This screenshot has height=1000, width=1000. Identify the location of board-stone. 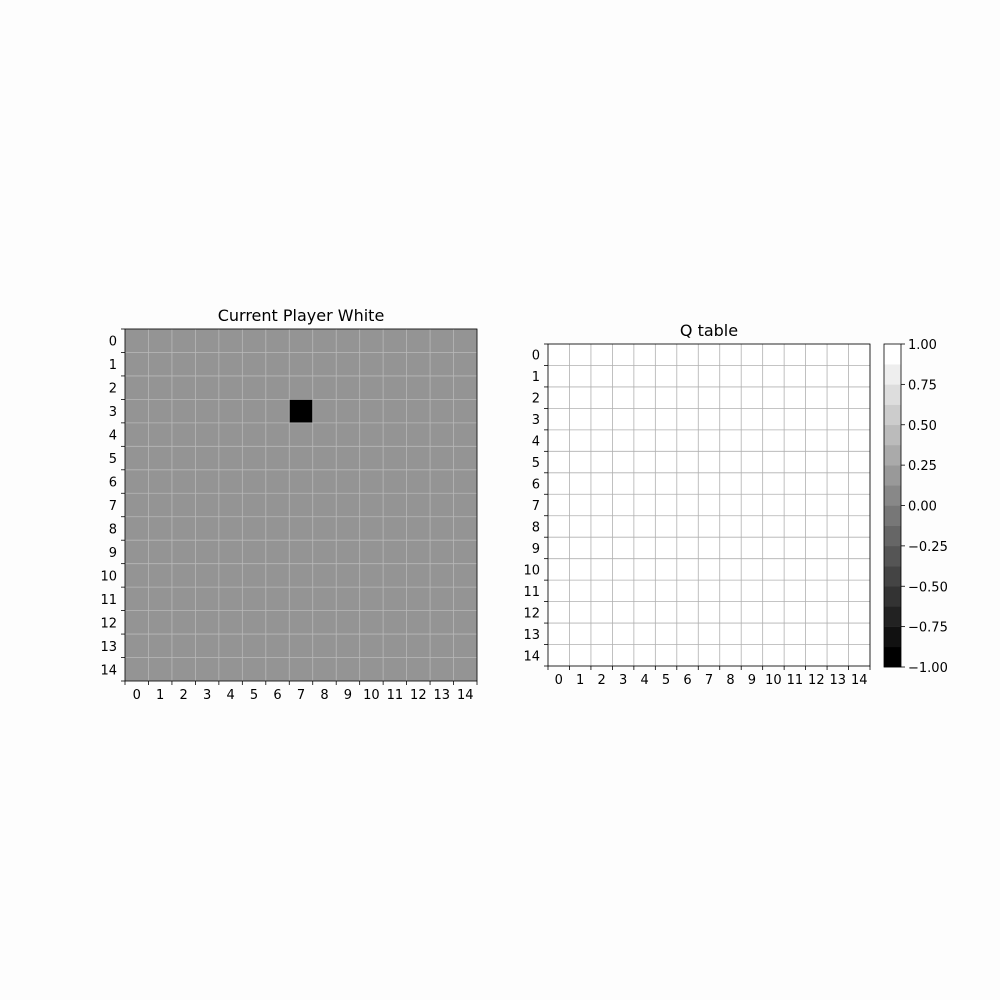
(301, 411).